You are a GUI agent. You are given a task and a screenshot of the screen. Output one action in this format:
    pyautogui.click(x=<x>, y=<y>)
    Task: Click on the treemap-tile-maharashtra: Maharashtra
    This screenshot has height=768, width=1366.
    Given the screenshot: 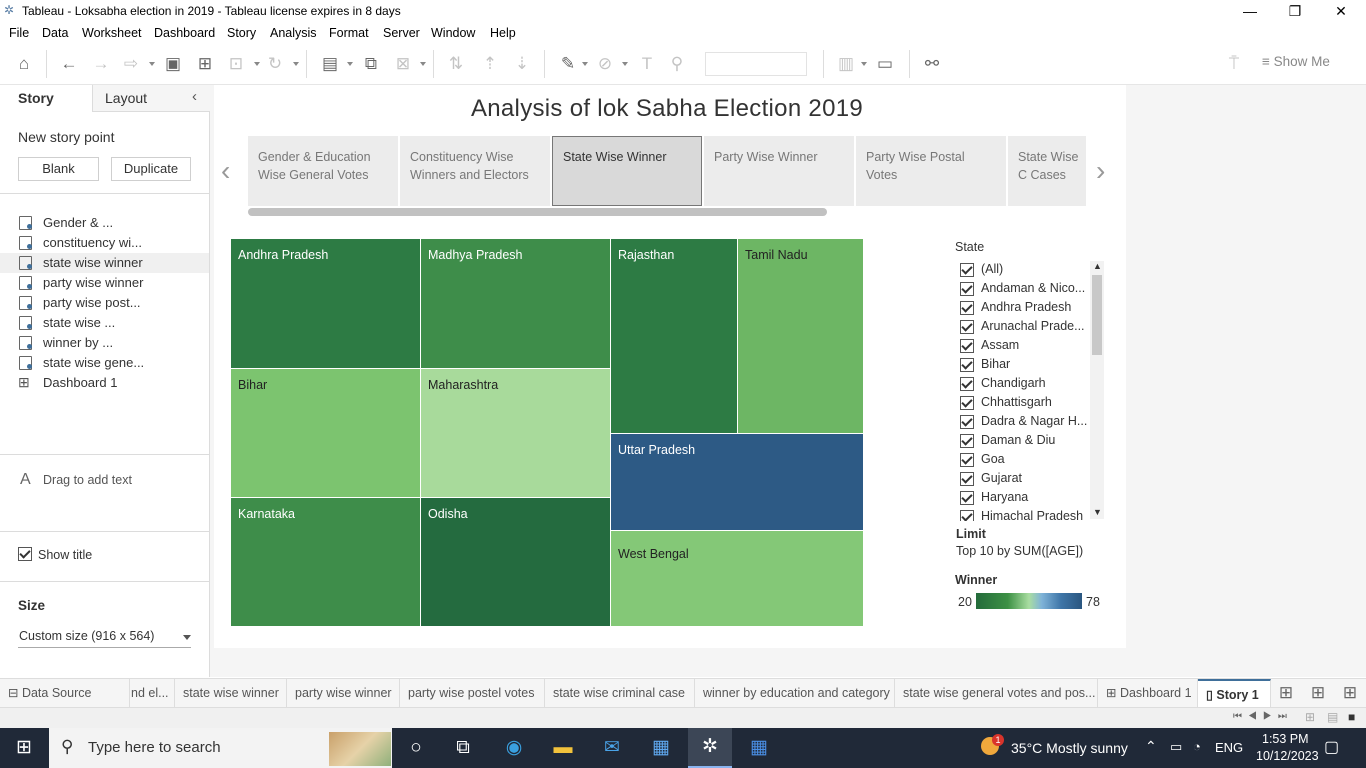 What is the action you would take?
    pyautogui.click(x=516, y=433)
    